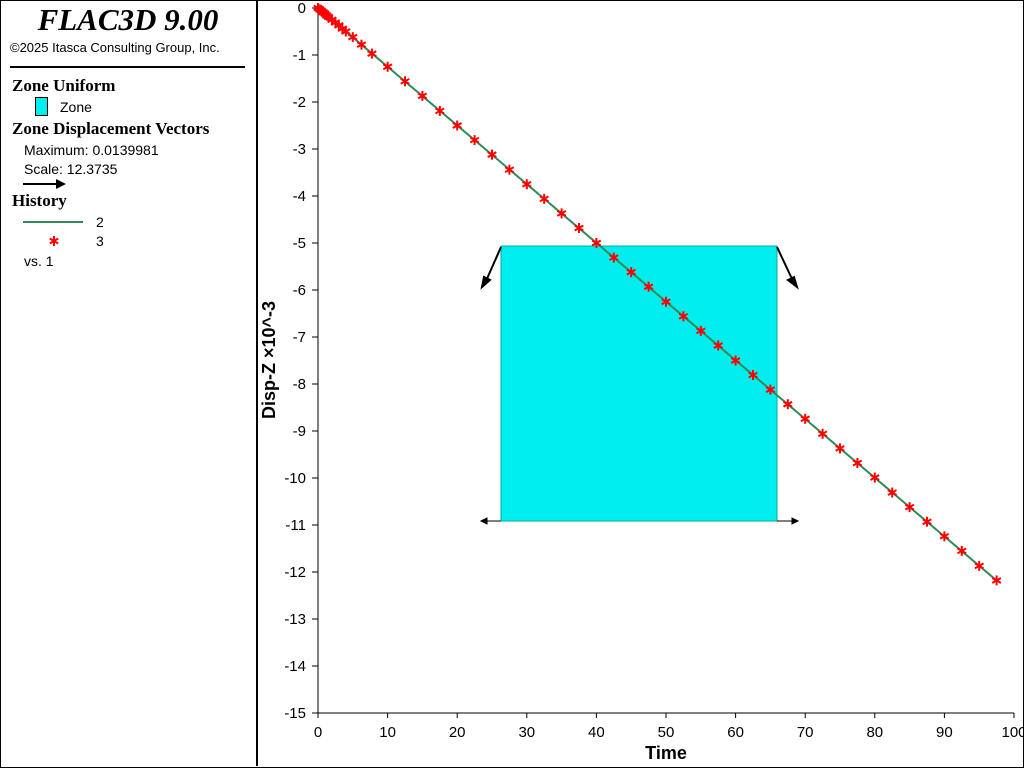 The height and width of the screenshot is (768, 1024). I want to click on x-tick-label: 60, so click(735, 732).